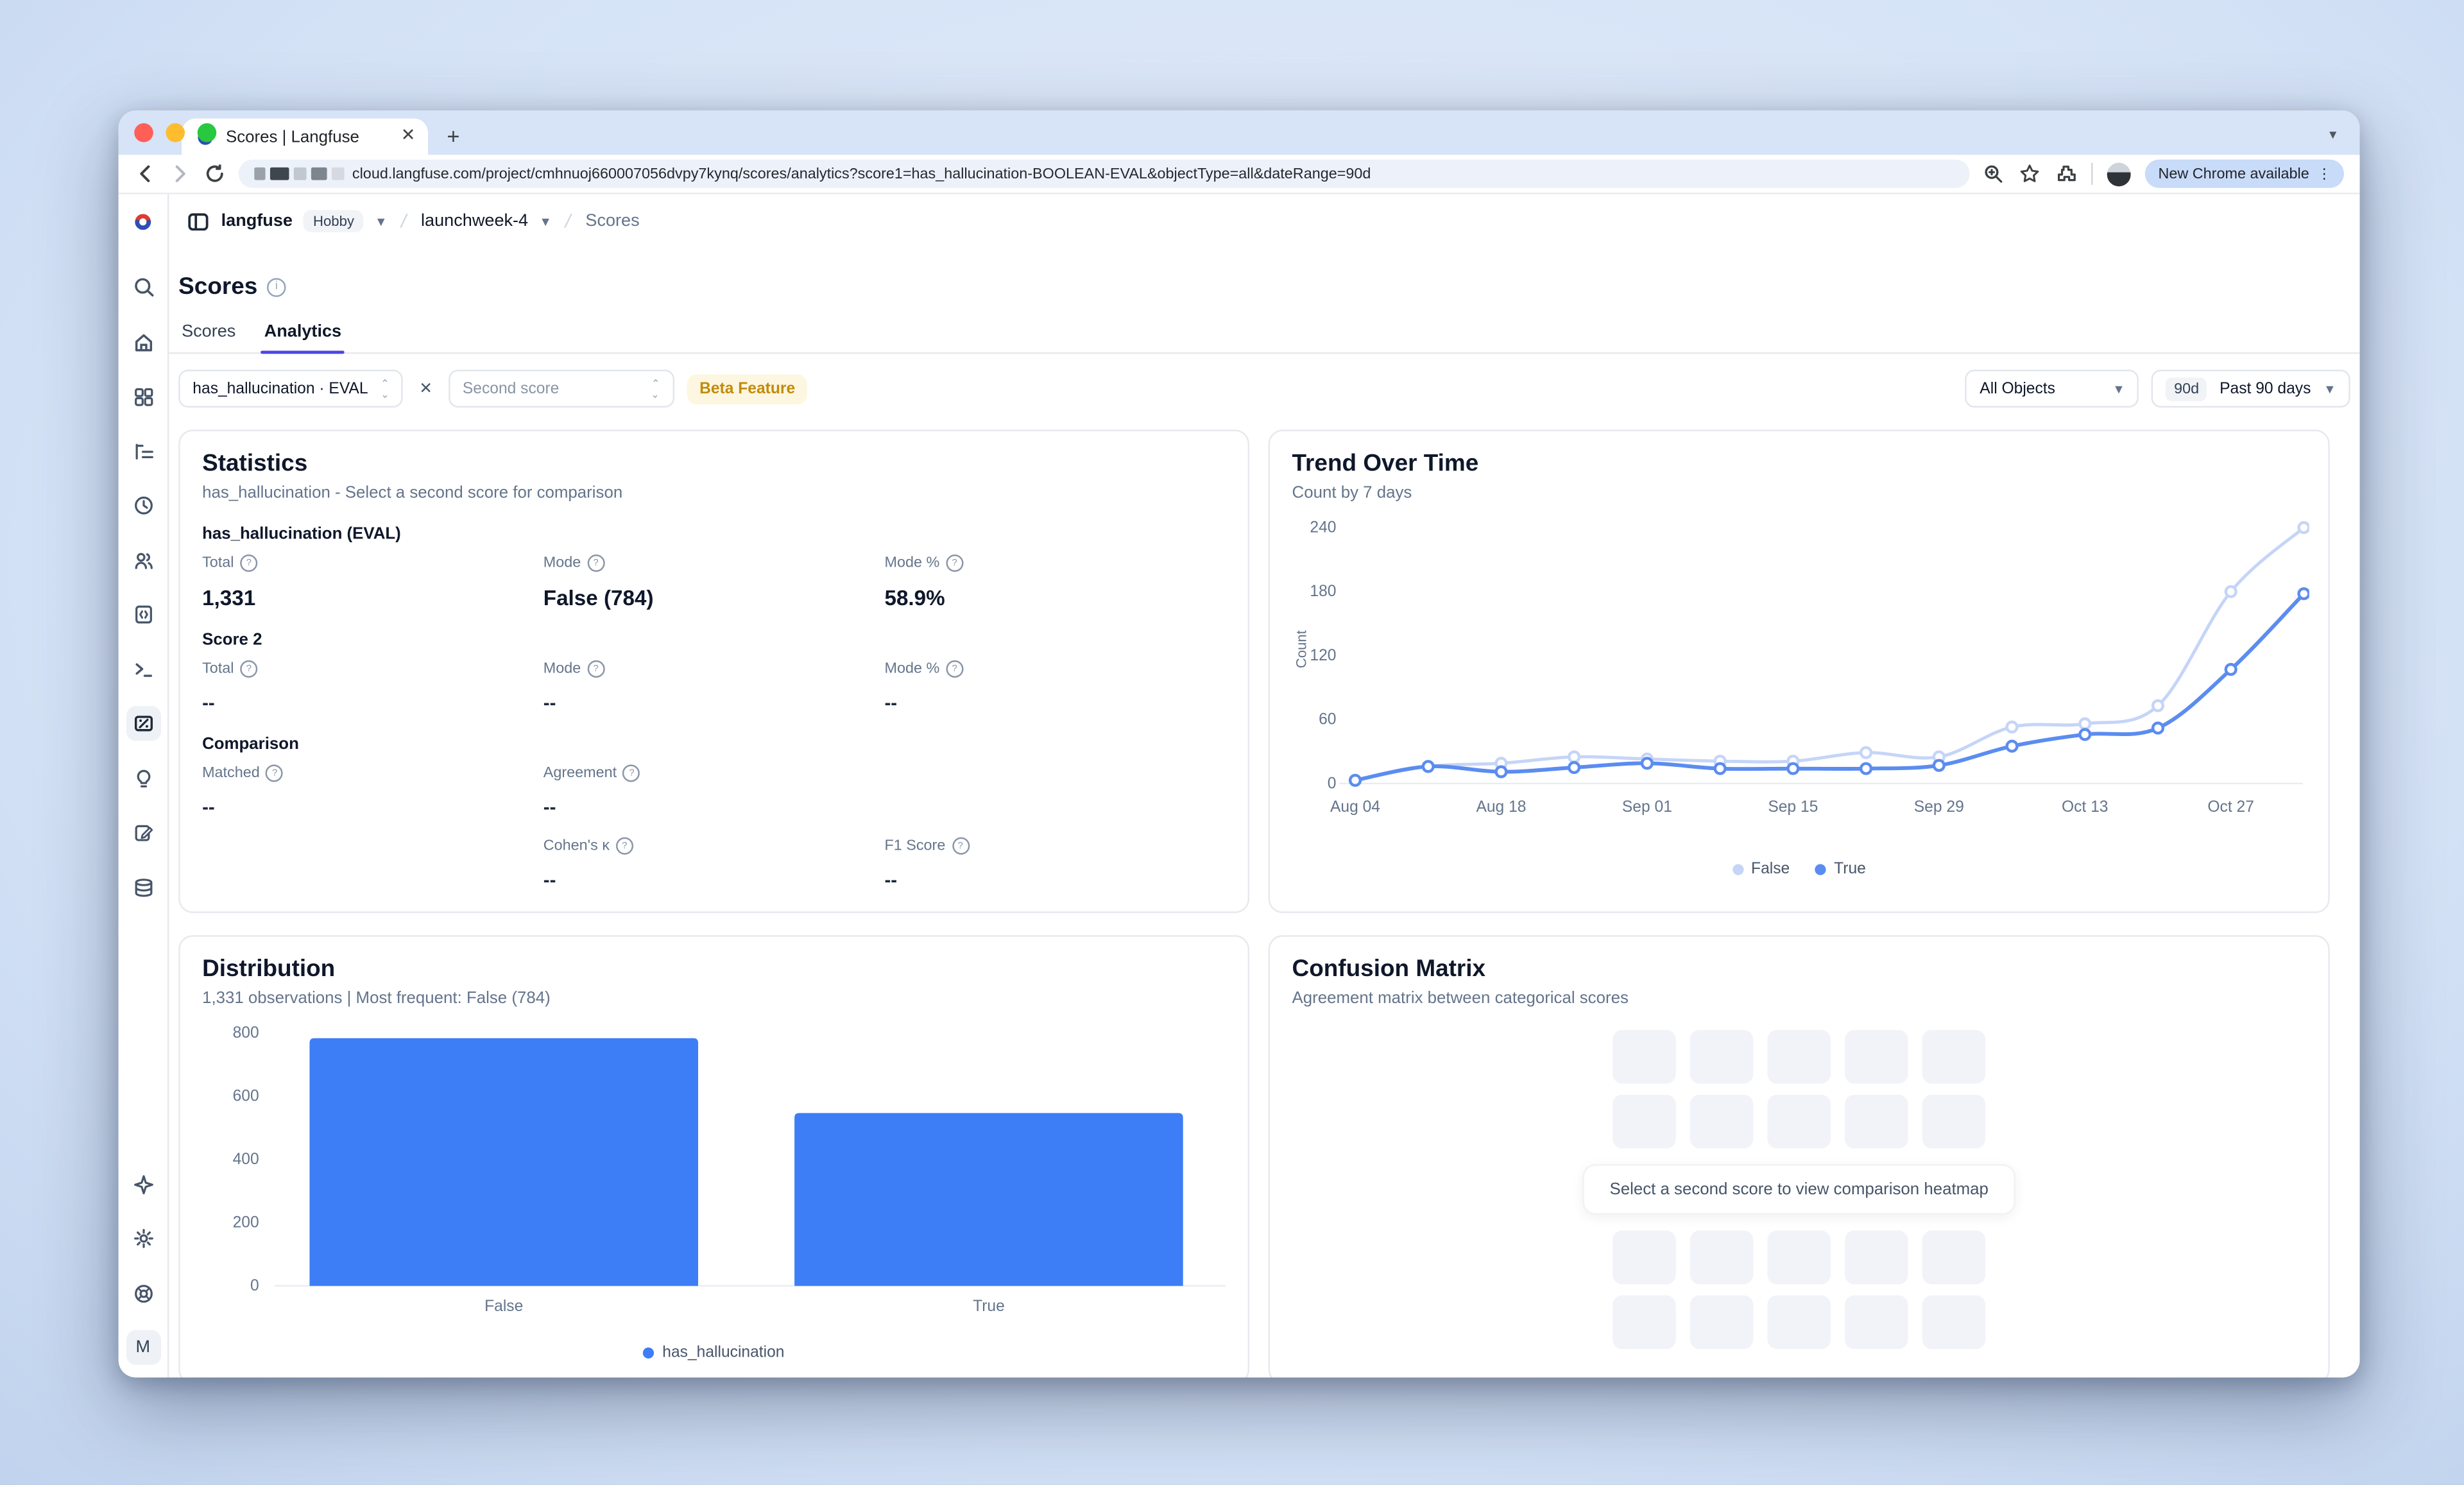 Image resolution: width=2464 pixels, height=1485 pixels. What do you see at coordinates (915, 598) in the screenshot?
I see `score1-mode-pct-value: 58.9%` at bounding box center [915, 598].